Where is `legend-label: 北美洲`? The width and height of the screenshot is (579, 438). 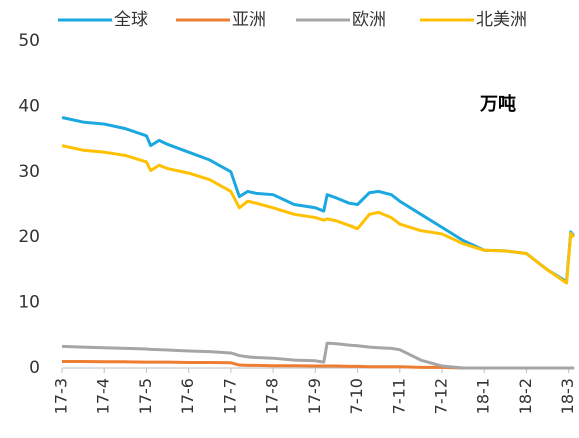
legend-label: 北美洲 is located at coordinates (501, 20).